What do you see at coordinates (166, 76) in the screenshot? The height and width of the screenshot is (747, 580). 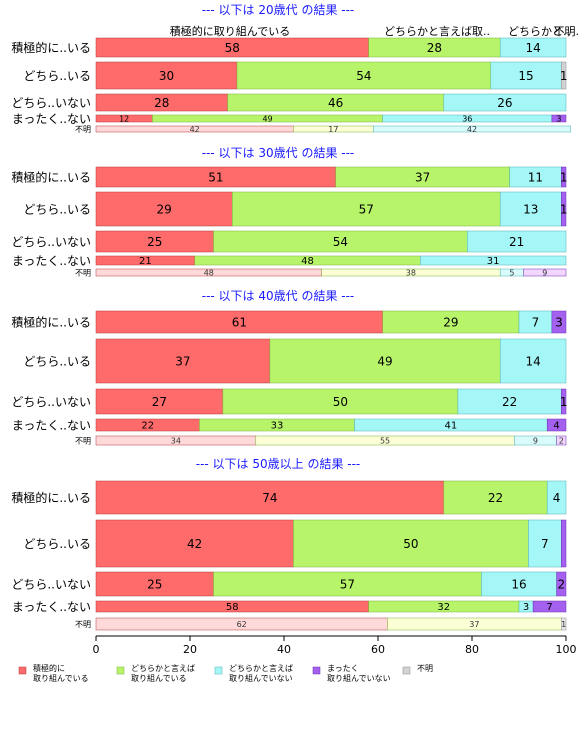 I see `data-label: 30` at bounding box center [166, 76].